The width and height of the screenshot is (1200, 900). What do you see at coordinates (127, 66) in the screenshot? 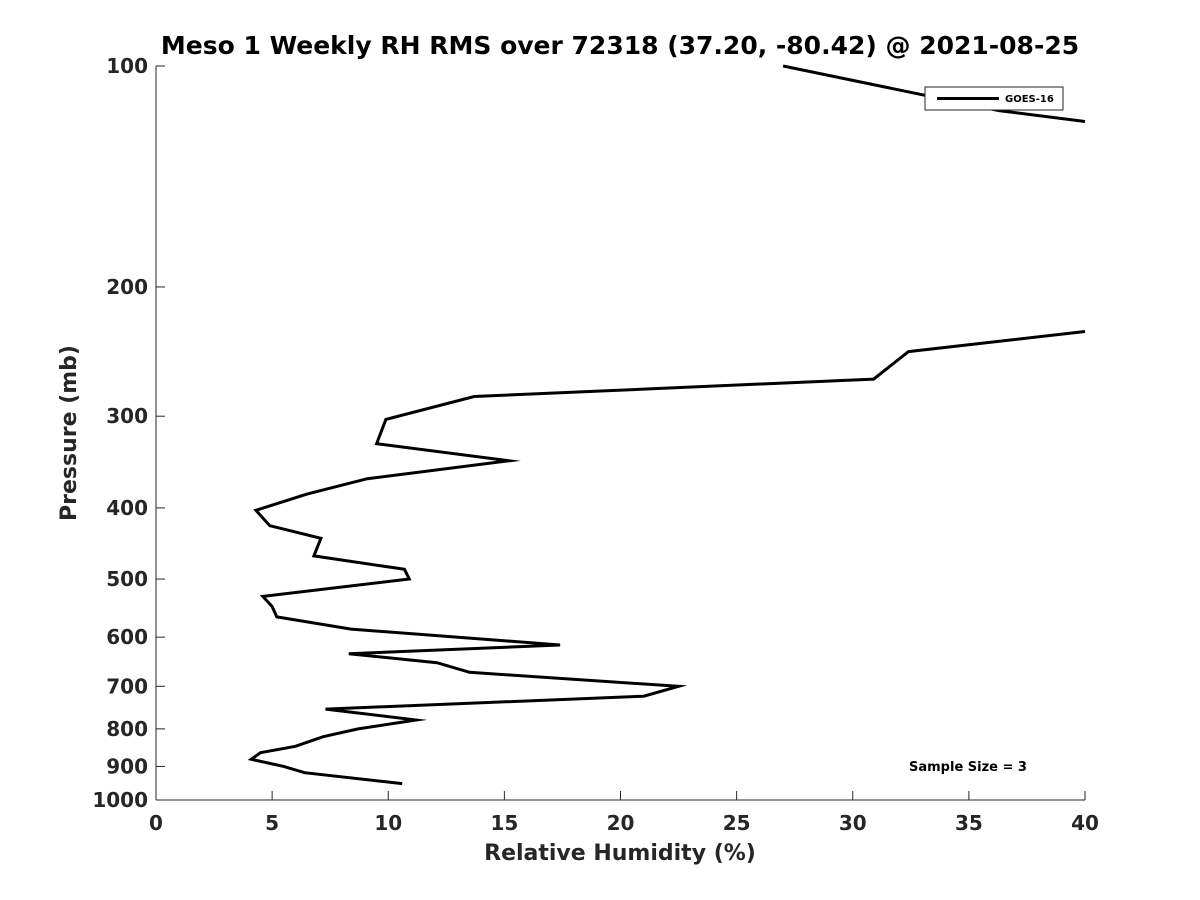
I see `y-tick-label: 100` at bounding box center [127, 66].